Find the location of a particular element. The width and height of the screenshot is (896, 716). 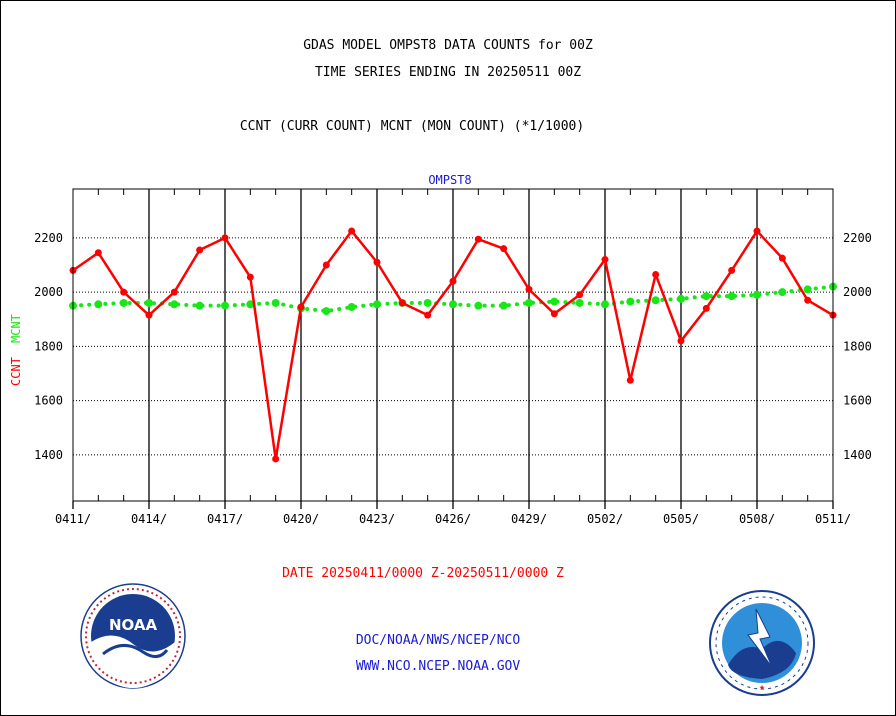

nws-logo: ★ is located at coordinates (762, 643).